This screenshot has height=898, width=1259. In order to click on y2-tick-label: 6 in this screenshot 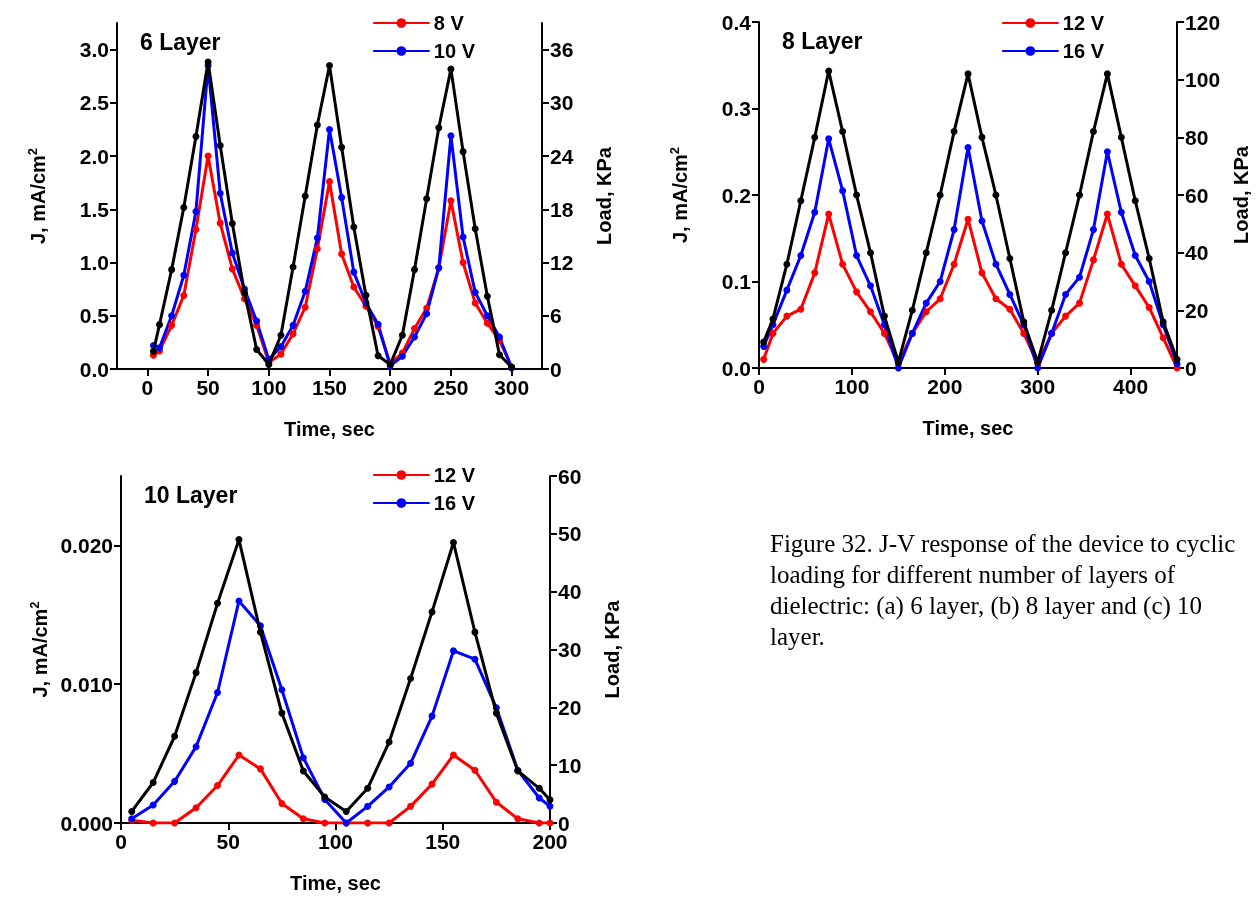, I will do `click(556, 316)`.